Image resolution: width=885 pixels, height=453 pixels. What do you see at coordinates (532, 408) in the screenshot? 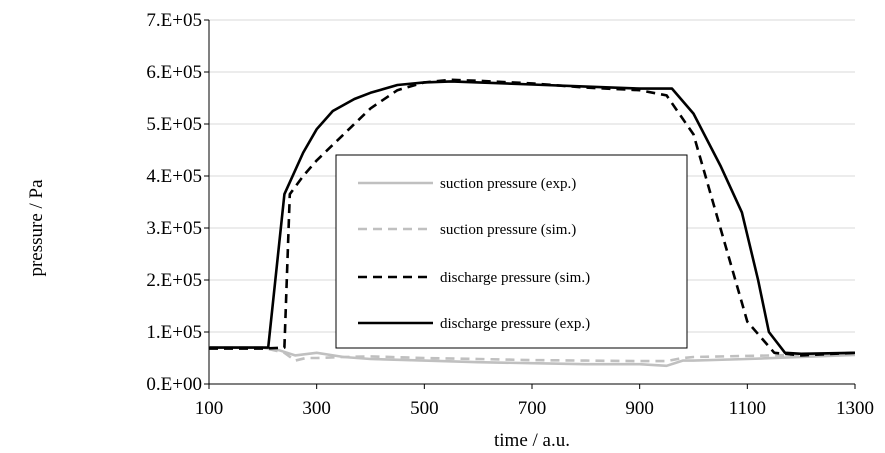
I see `x-tick-label-3: 700` at bounding box center [532, 408].